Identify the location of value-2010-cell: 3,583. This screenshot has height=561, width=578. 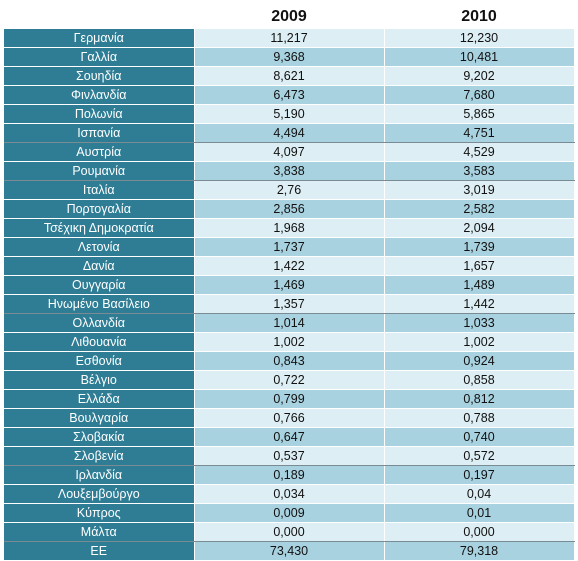
(479, 171).